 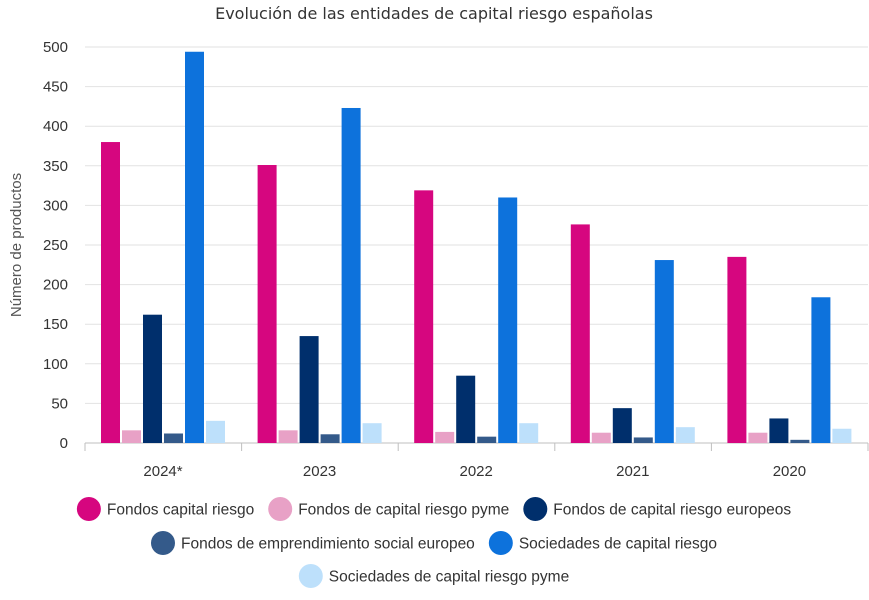 I want to click on y-tick-label: 150, so click(x=55, y=324).